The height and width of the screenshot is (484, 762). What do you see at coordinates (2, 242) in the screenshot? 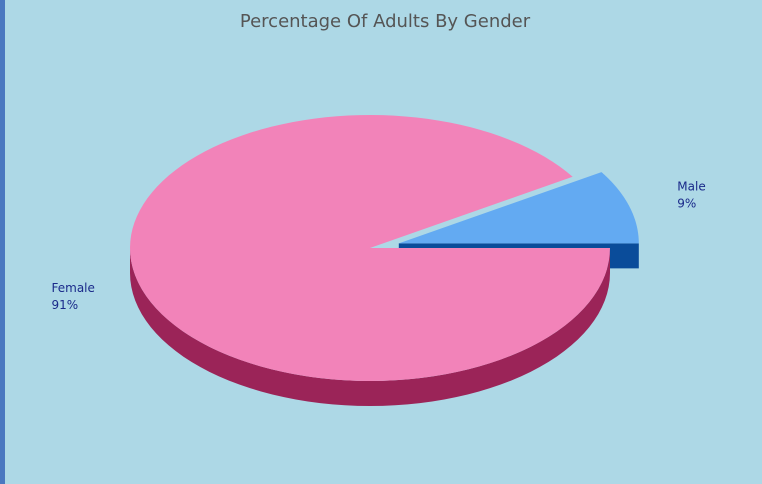
I see `left-border` at bounding box center [2, 242].